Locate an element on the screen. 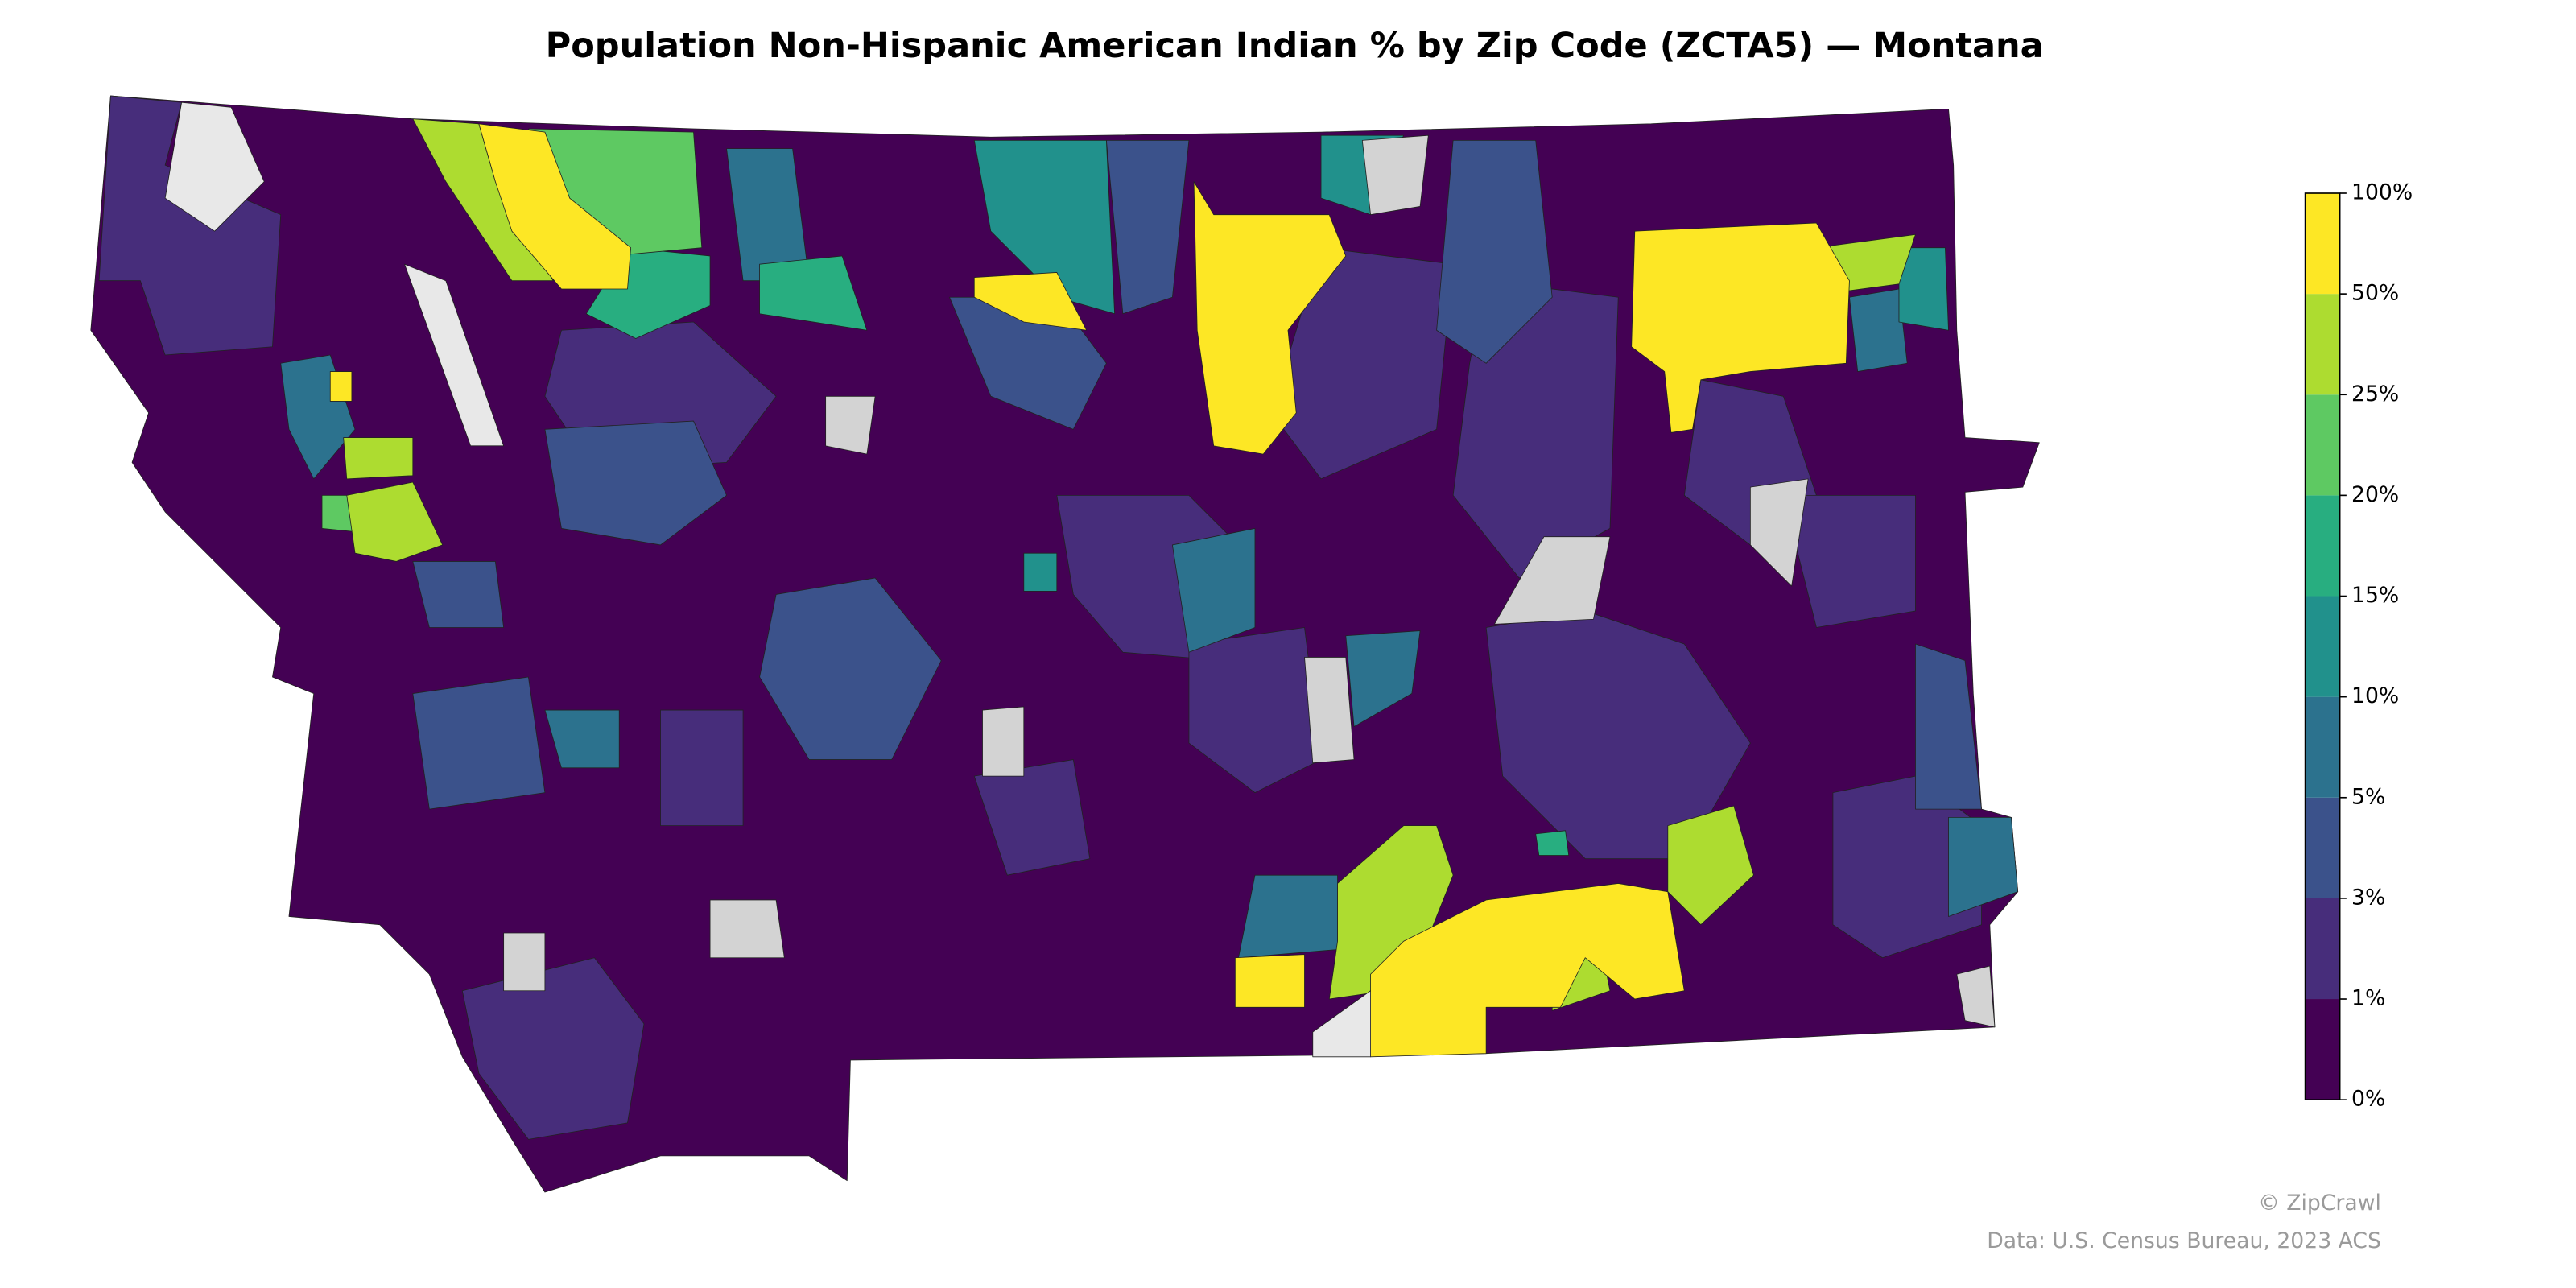  colorbar-frame is located at coordinates (2322, 646).